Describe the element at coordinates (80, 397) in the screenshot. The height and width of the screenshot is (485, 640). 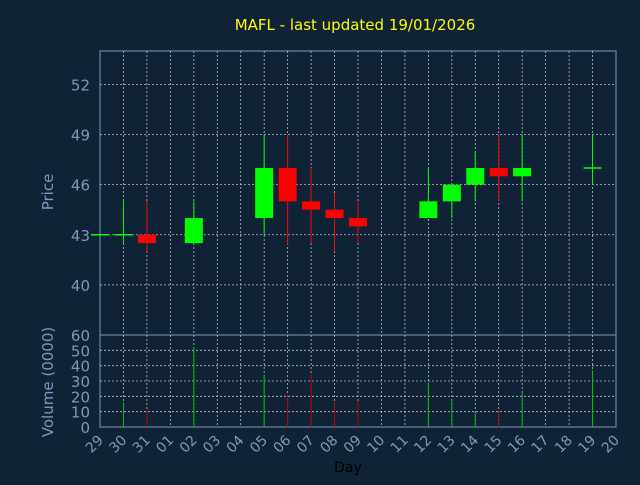
I see `volume-tick-label: 20` at that location.